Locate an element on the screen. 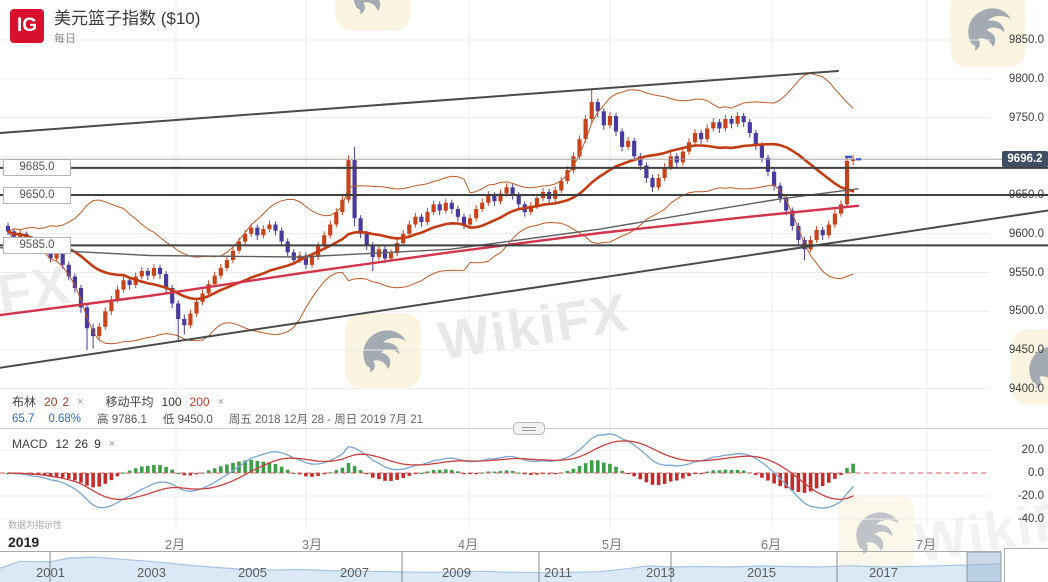 The image size is (1048, 582). x-axis-label: 4月 is located at coordinates (468, 544).